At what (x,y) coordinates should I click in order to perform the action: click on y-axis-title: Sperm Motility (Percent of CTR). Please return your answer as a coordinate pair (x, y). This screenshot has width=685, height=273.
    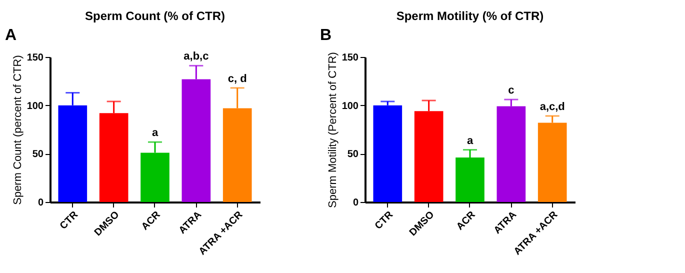
    Looking at the image, I should click on (332, 130).